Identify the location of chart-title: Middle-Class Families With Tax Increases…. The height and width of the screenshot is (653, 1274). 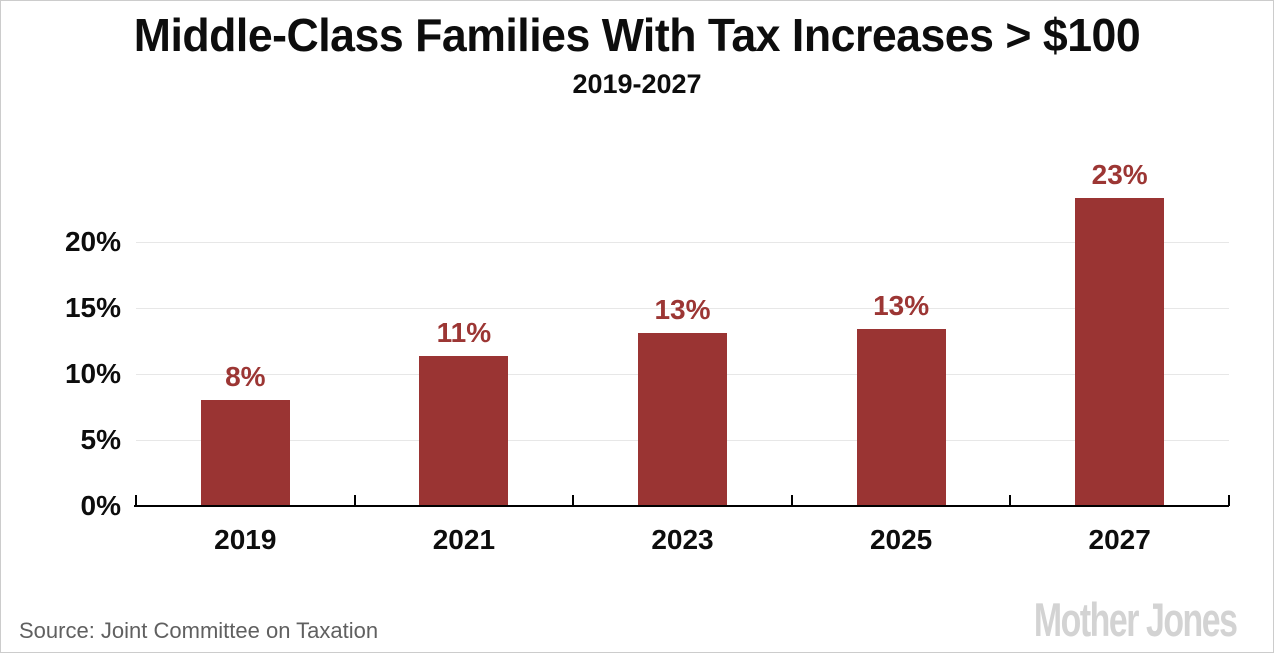
(637, 35).